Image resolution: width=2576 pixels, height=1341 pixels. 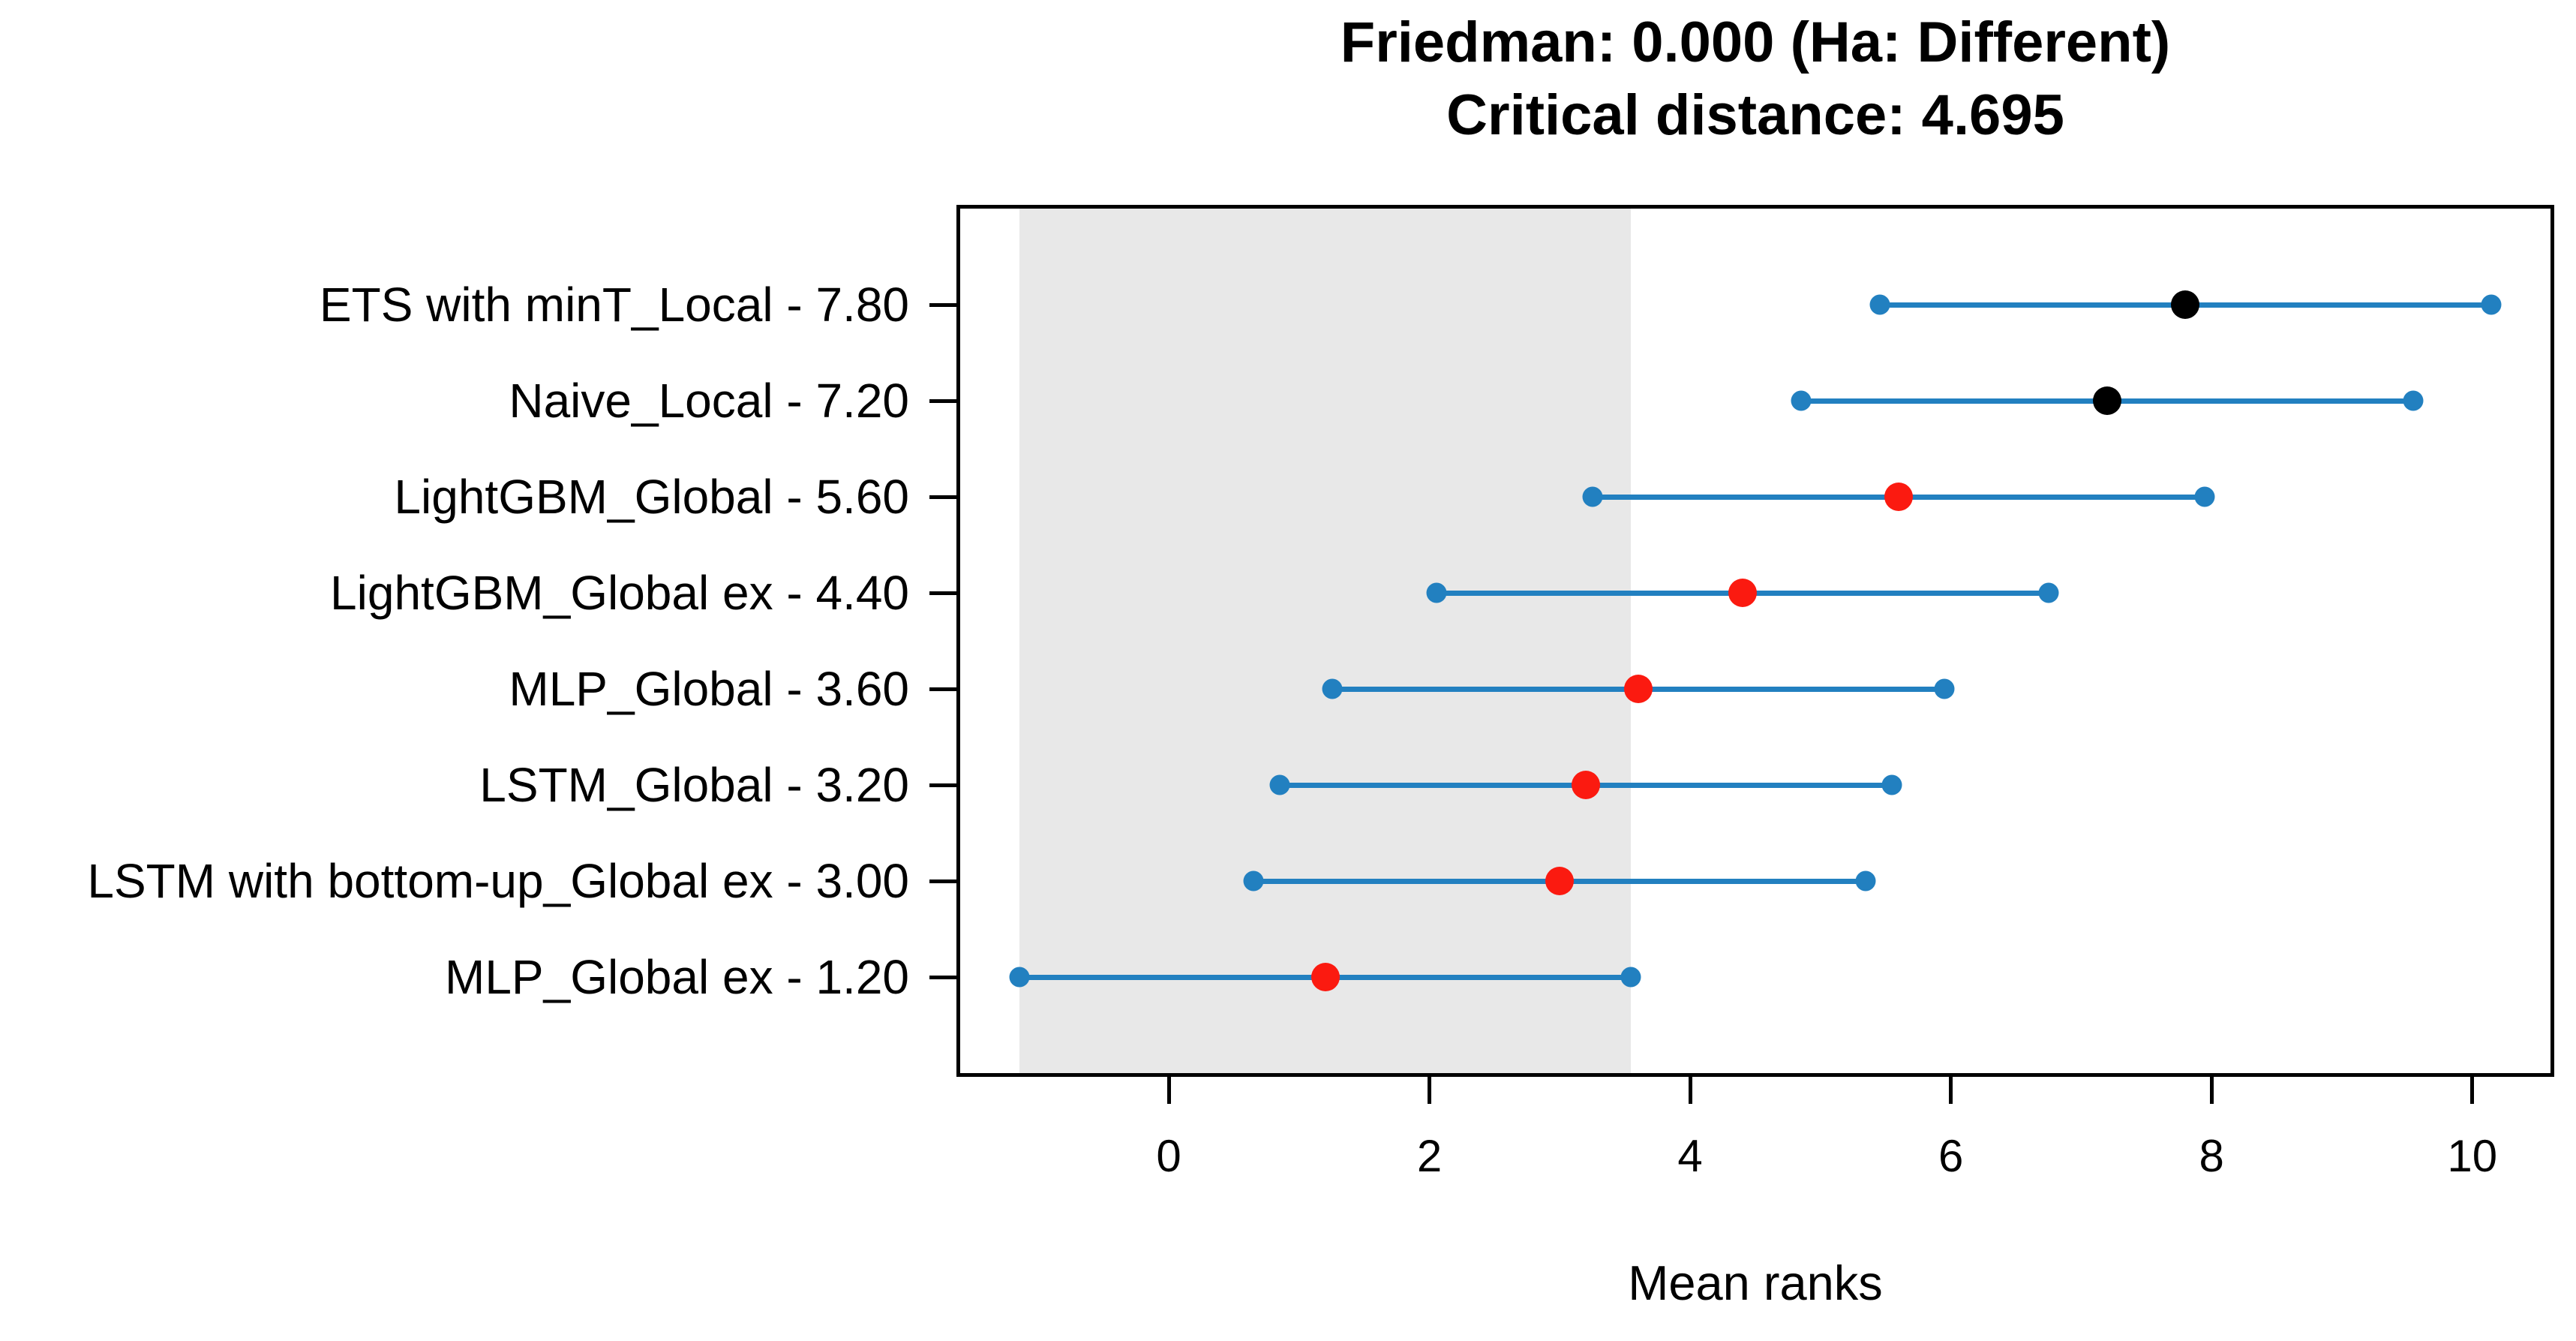 I want to click on x-tick-label: 10, so click(x=2472, y=1156).